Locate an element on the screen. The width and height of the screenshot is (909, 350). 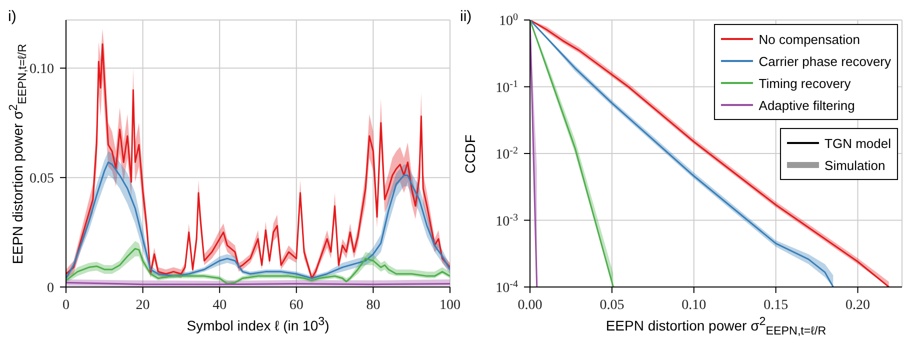
x-tick-label: 0.20 is located at coordinates (858, 305).